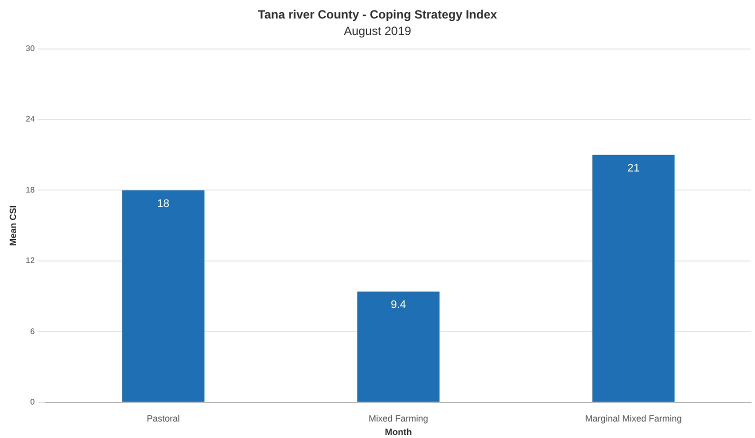 The image size is (755, 438). What do you see at coordinates (33, 402) in the screenshot?
I see `y-tick-label: 0` at bounding box center [33, 402].